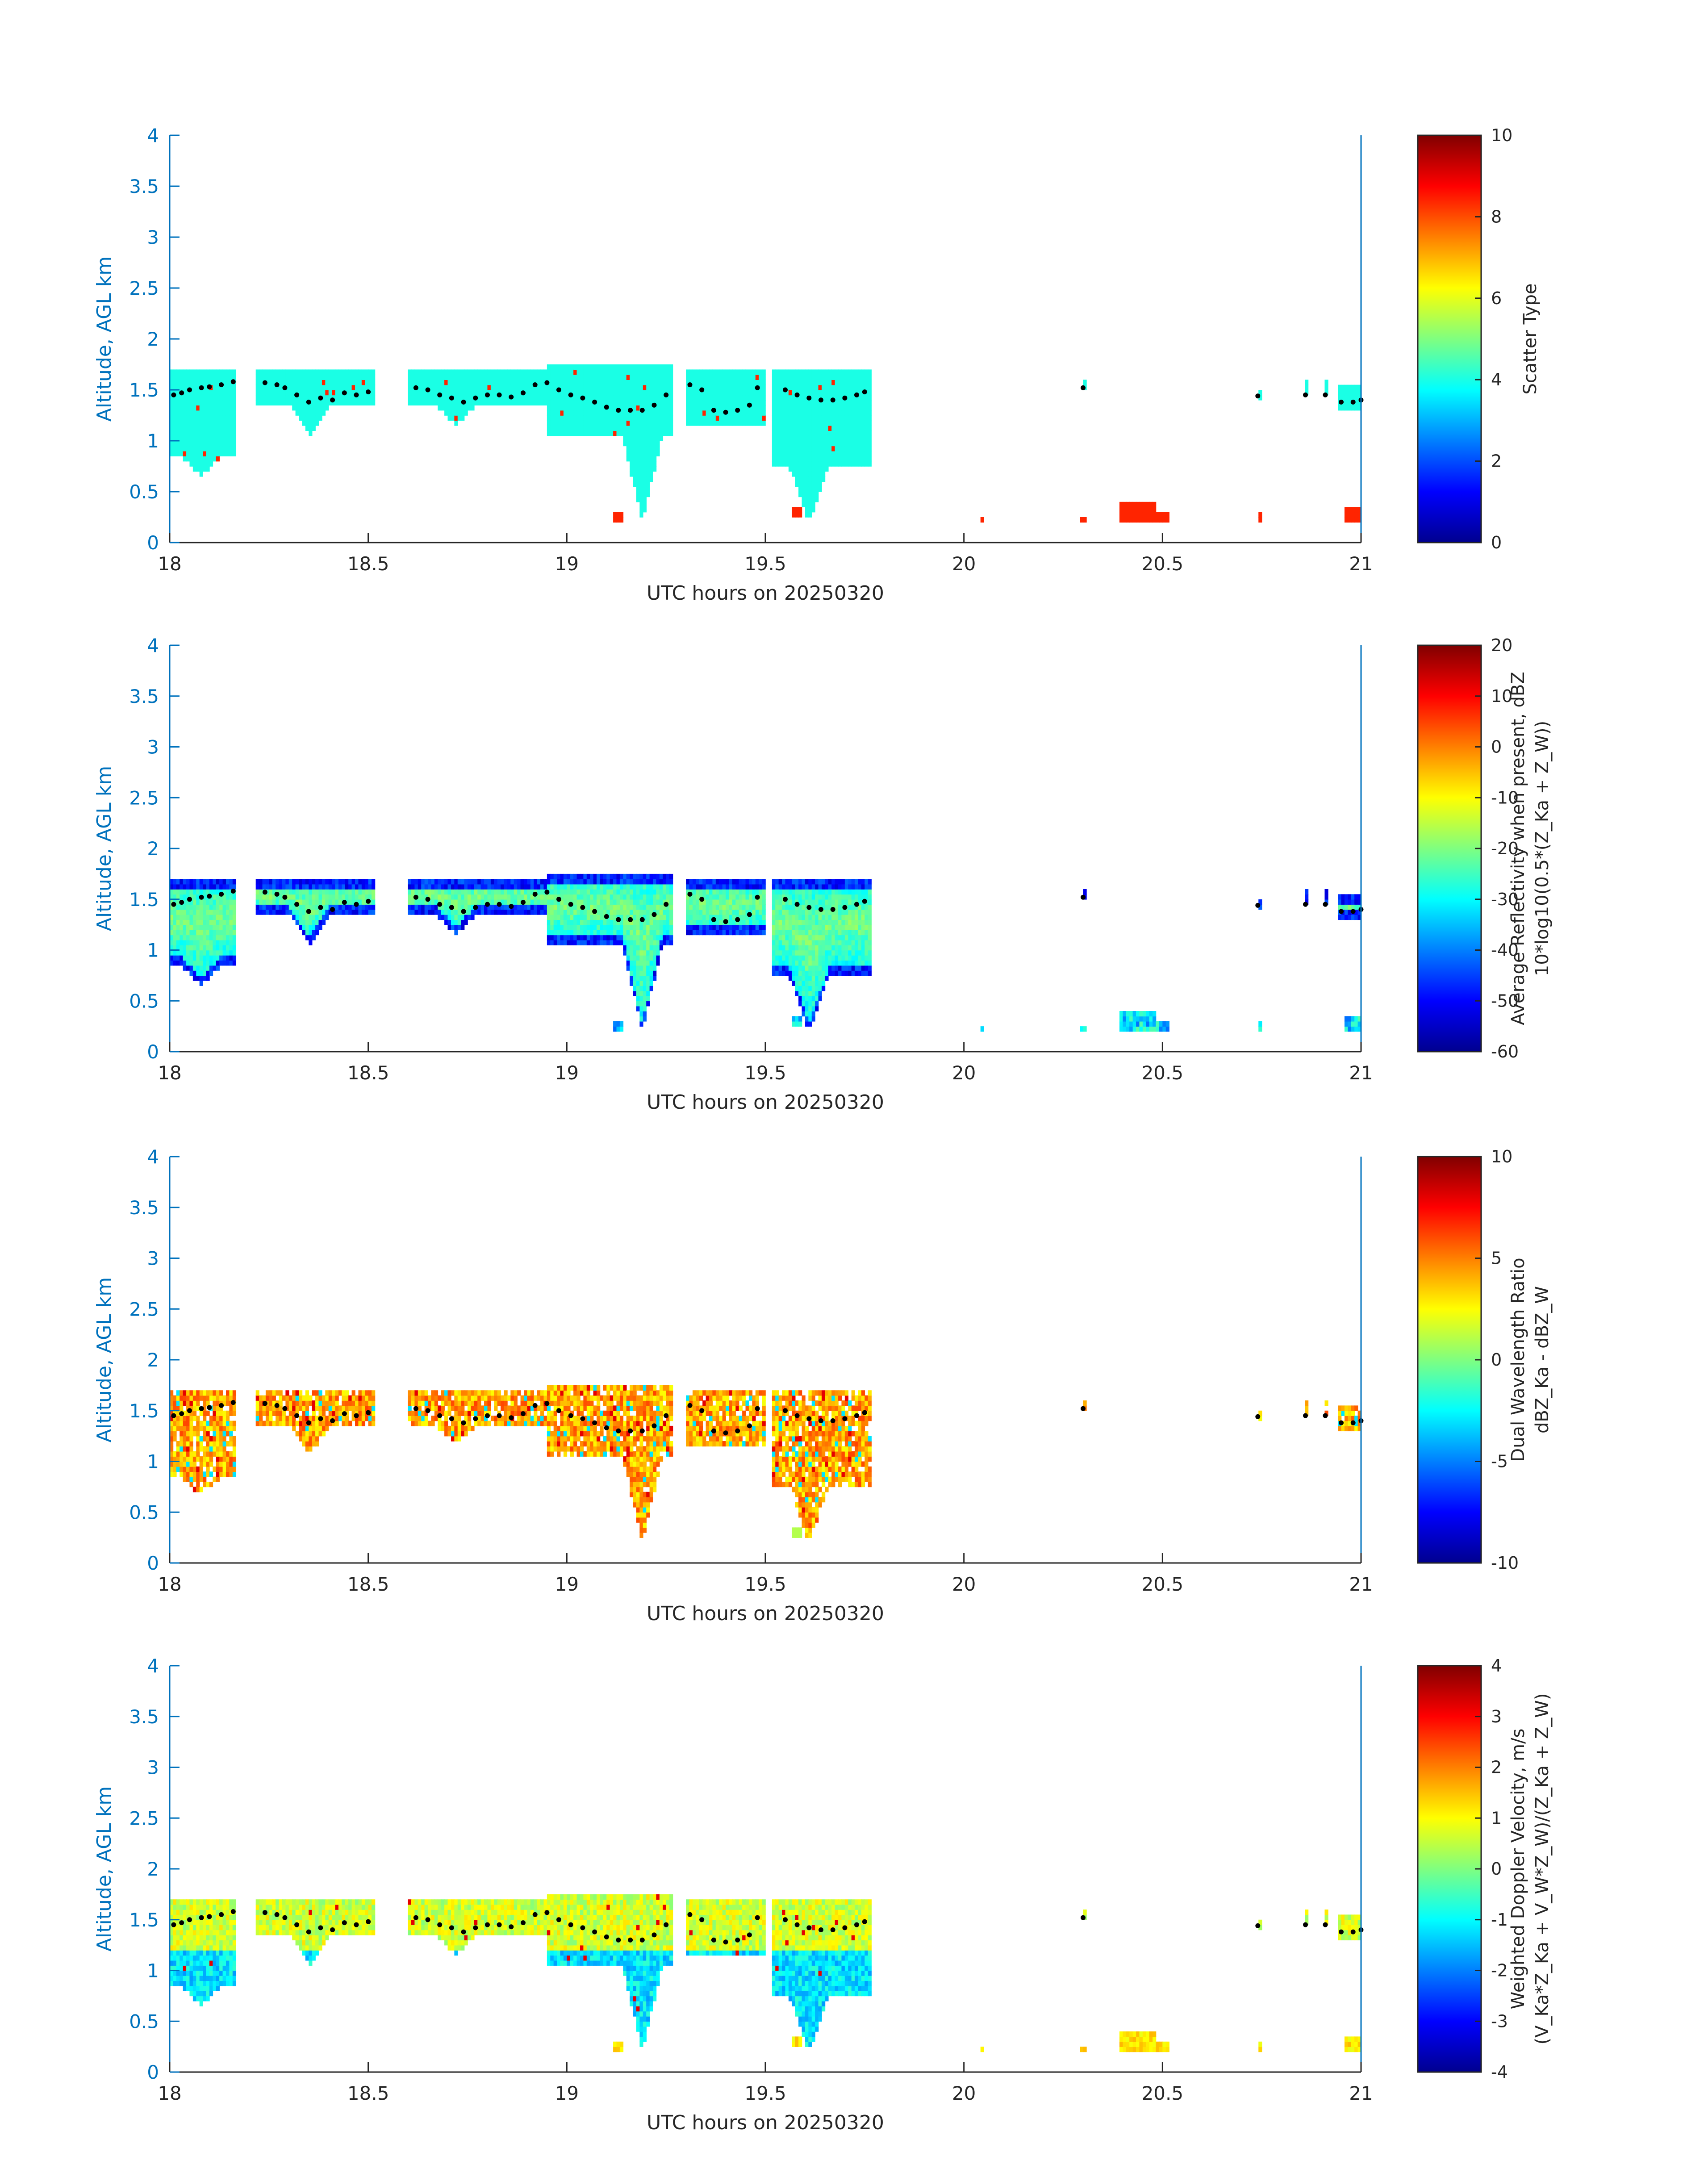  I want to click on cloud-base-dot, so click(285, 387).